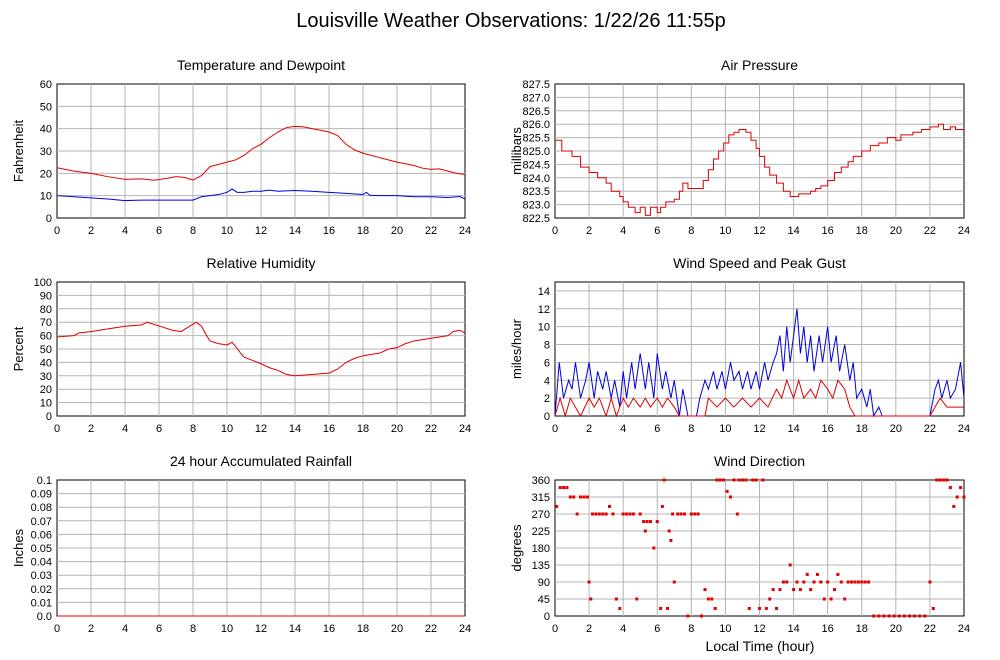 The height and width of the screenshot is (660, 1000). What do you see at coordinates (516, 547) in the screenshot?
I see `winddir-y-axis-label: degrees` at bounding box center [516, 547].